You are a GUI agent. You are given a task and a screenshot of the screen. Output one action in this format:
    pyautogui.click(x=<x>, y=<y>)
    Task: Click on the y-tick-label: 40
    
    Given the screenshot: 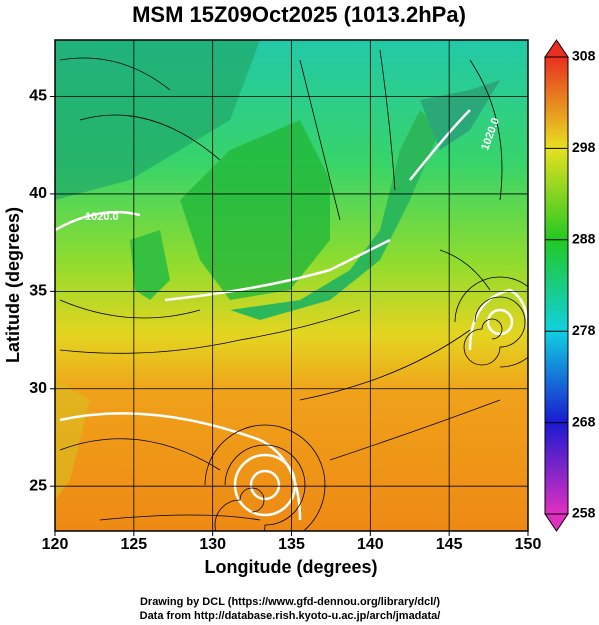 What is the action you would take?
    pyautogui.click(x=38, y=193)
    